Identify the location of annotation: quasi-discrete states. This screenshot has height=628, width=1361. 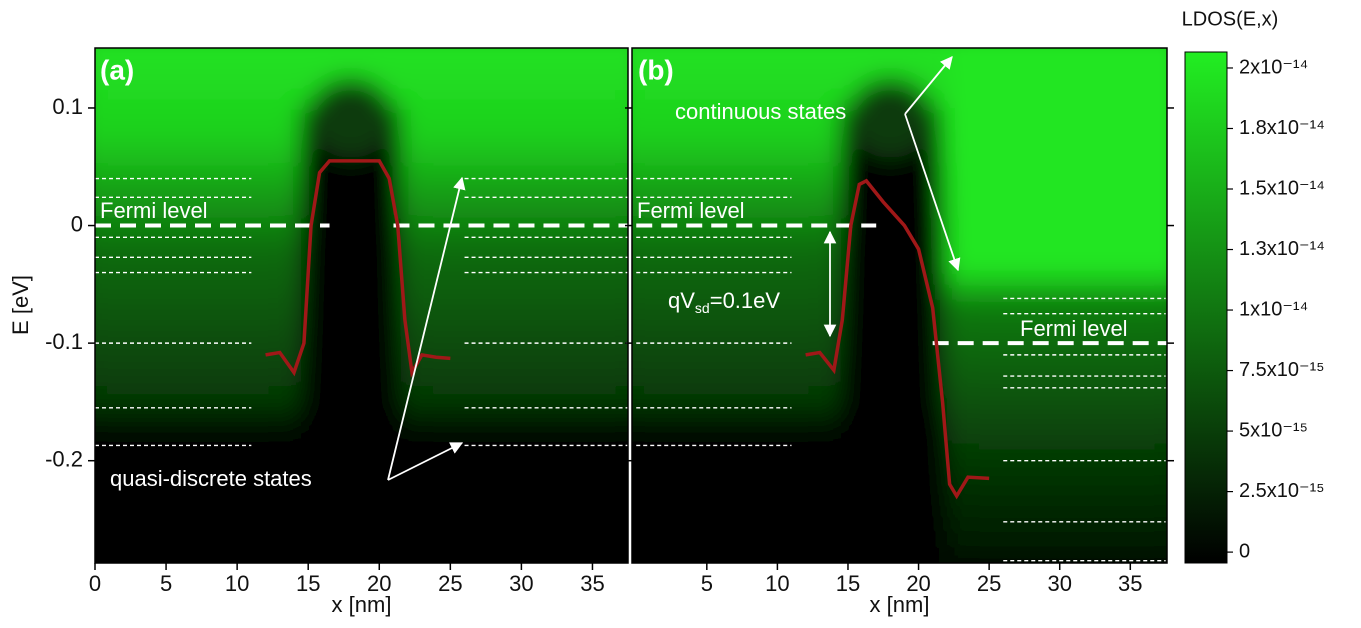
(211, 478).